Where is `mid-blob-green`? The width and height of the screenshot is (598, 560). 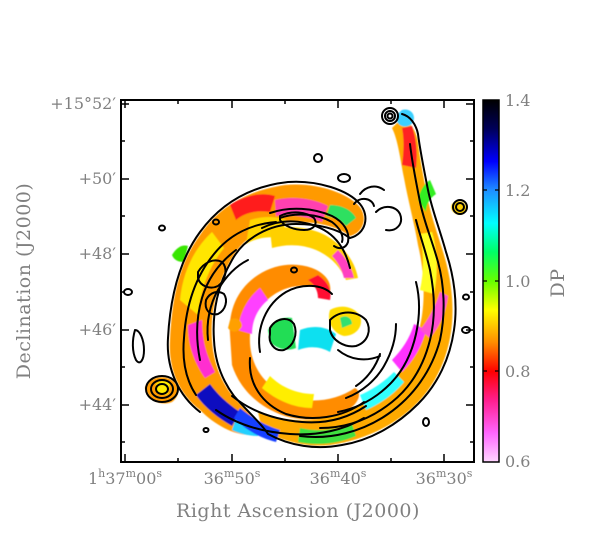 mid-blob-green is located at coordinates (346, 322).